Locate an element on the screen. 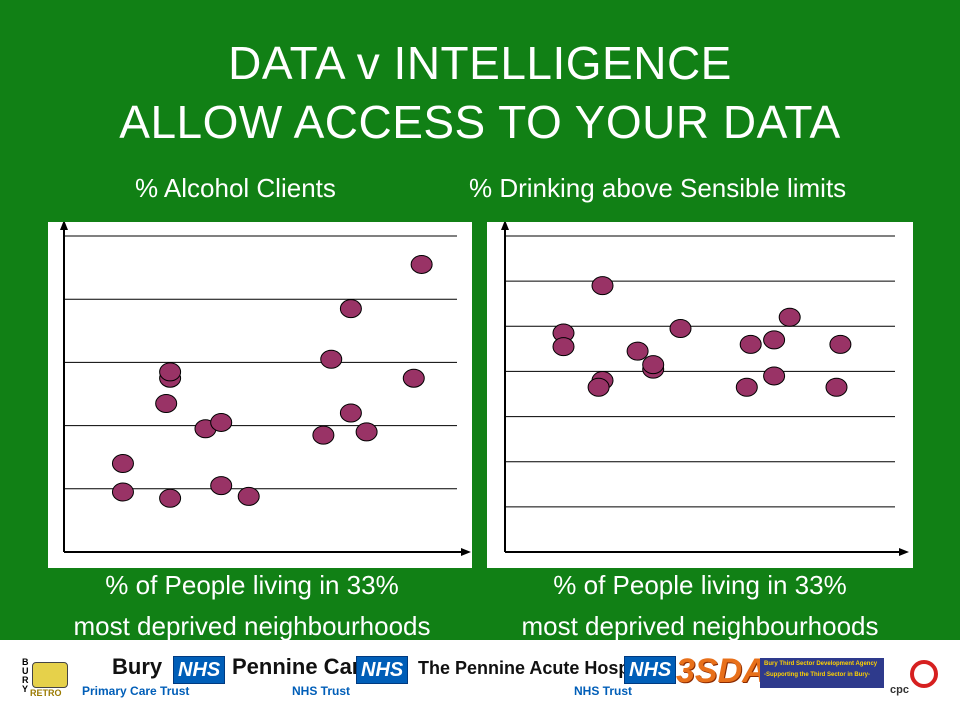  pennine-acute-subtitle: NHS Trust is located at coordinates (603, 691).